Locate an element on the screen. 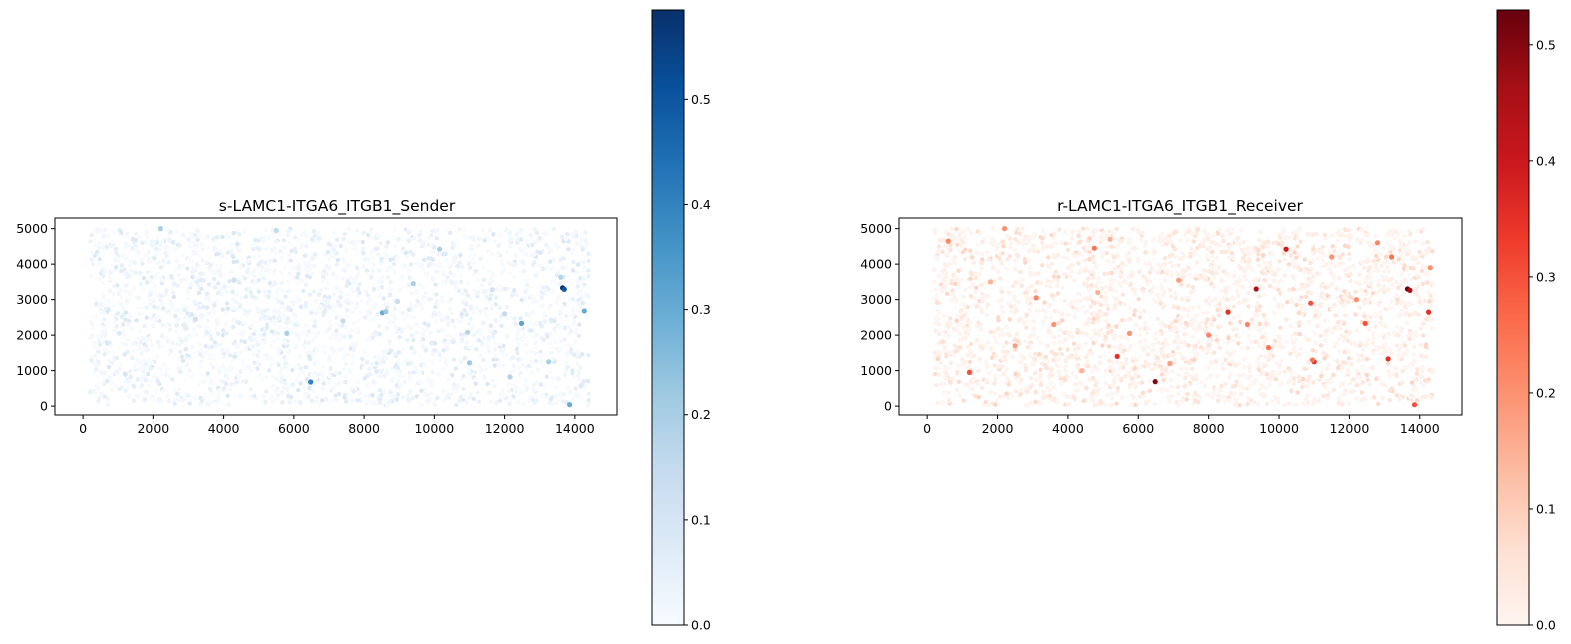 This screenshot has height=644, width=1571. sender-colorbar-tick-label: 0.5 is located at coordinates (701, 99).